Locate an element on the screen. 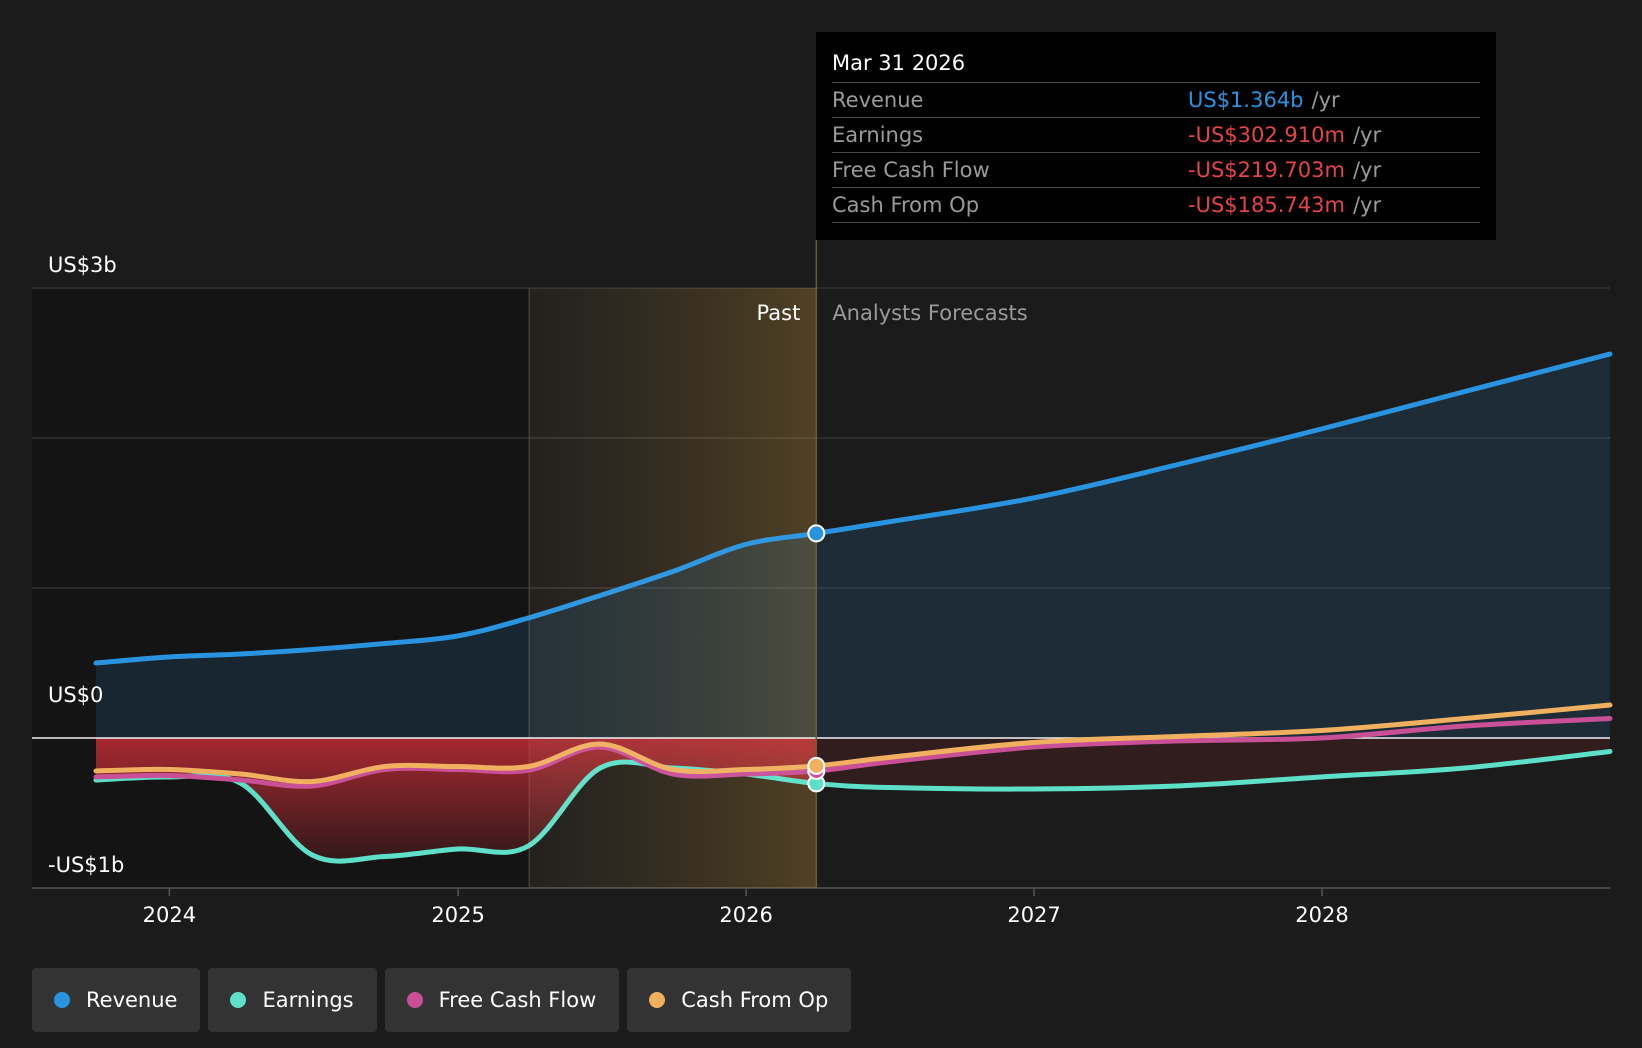 The height and width of the screenshot is (1048, 1642). tooltip-label: Earnings is located at coordinates (878, 135).